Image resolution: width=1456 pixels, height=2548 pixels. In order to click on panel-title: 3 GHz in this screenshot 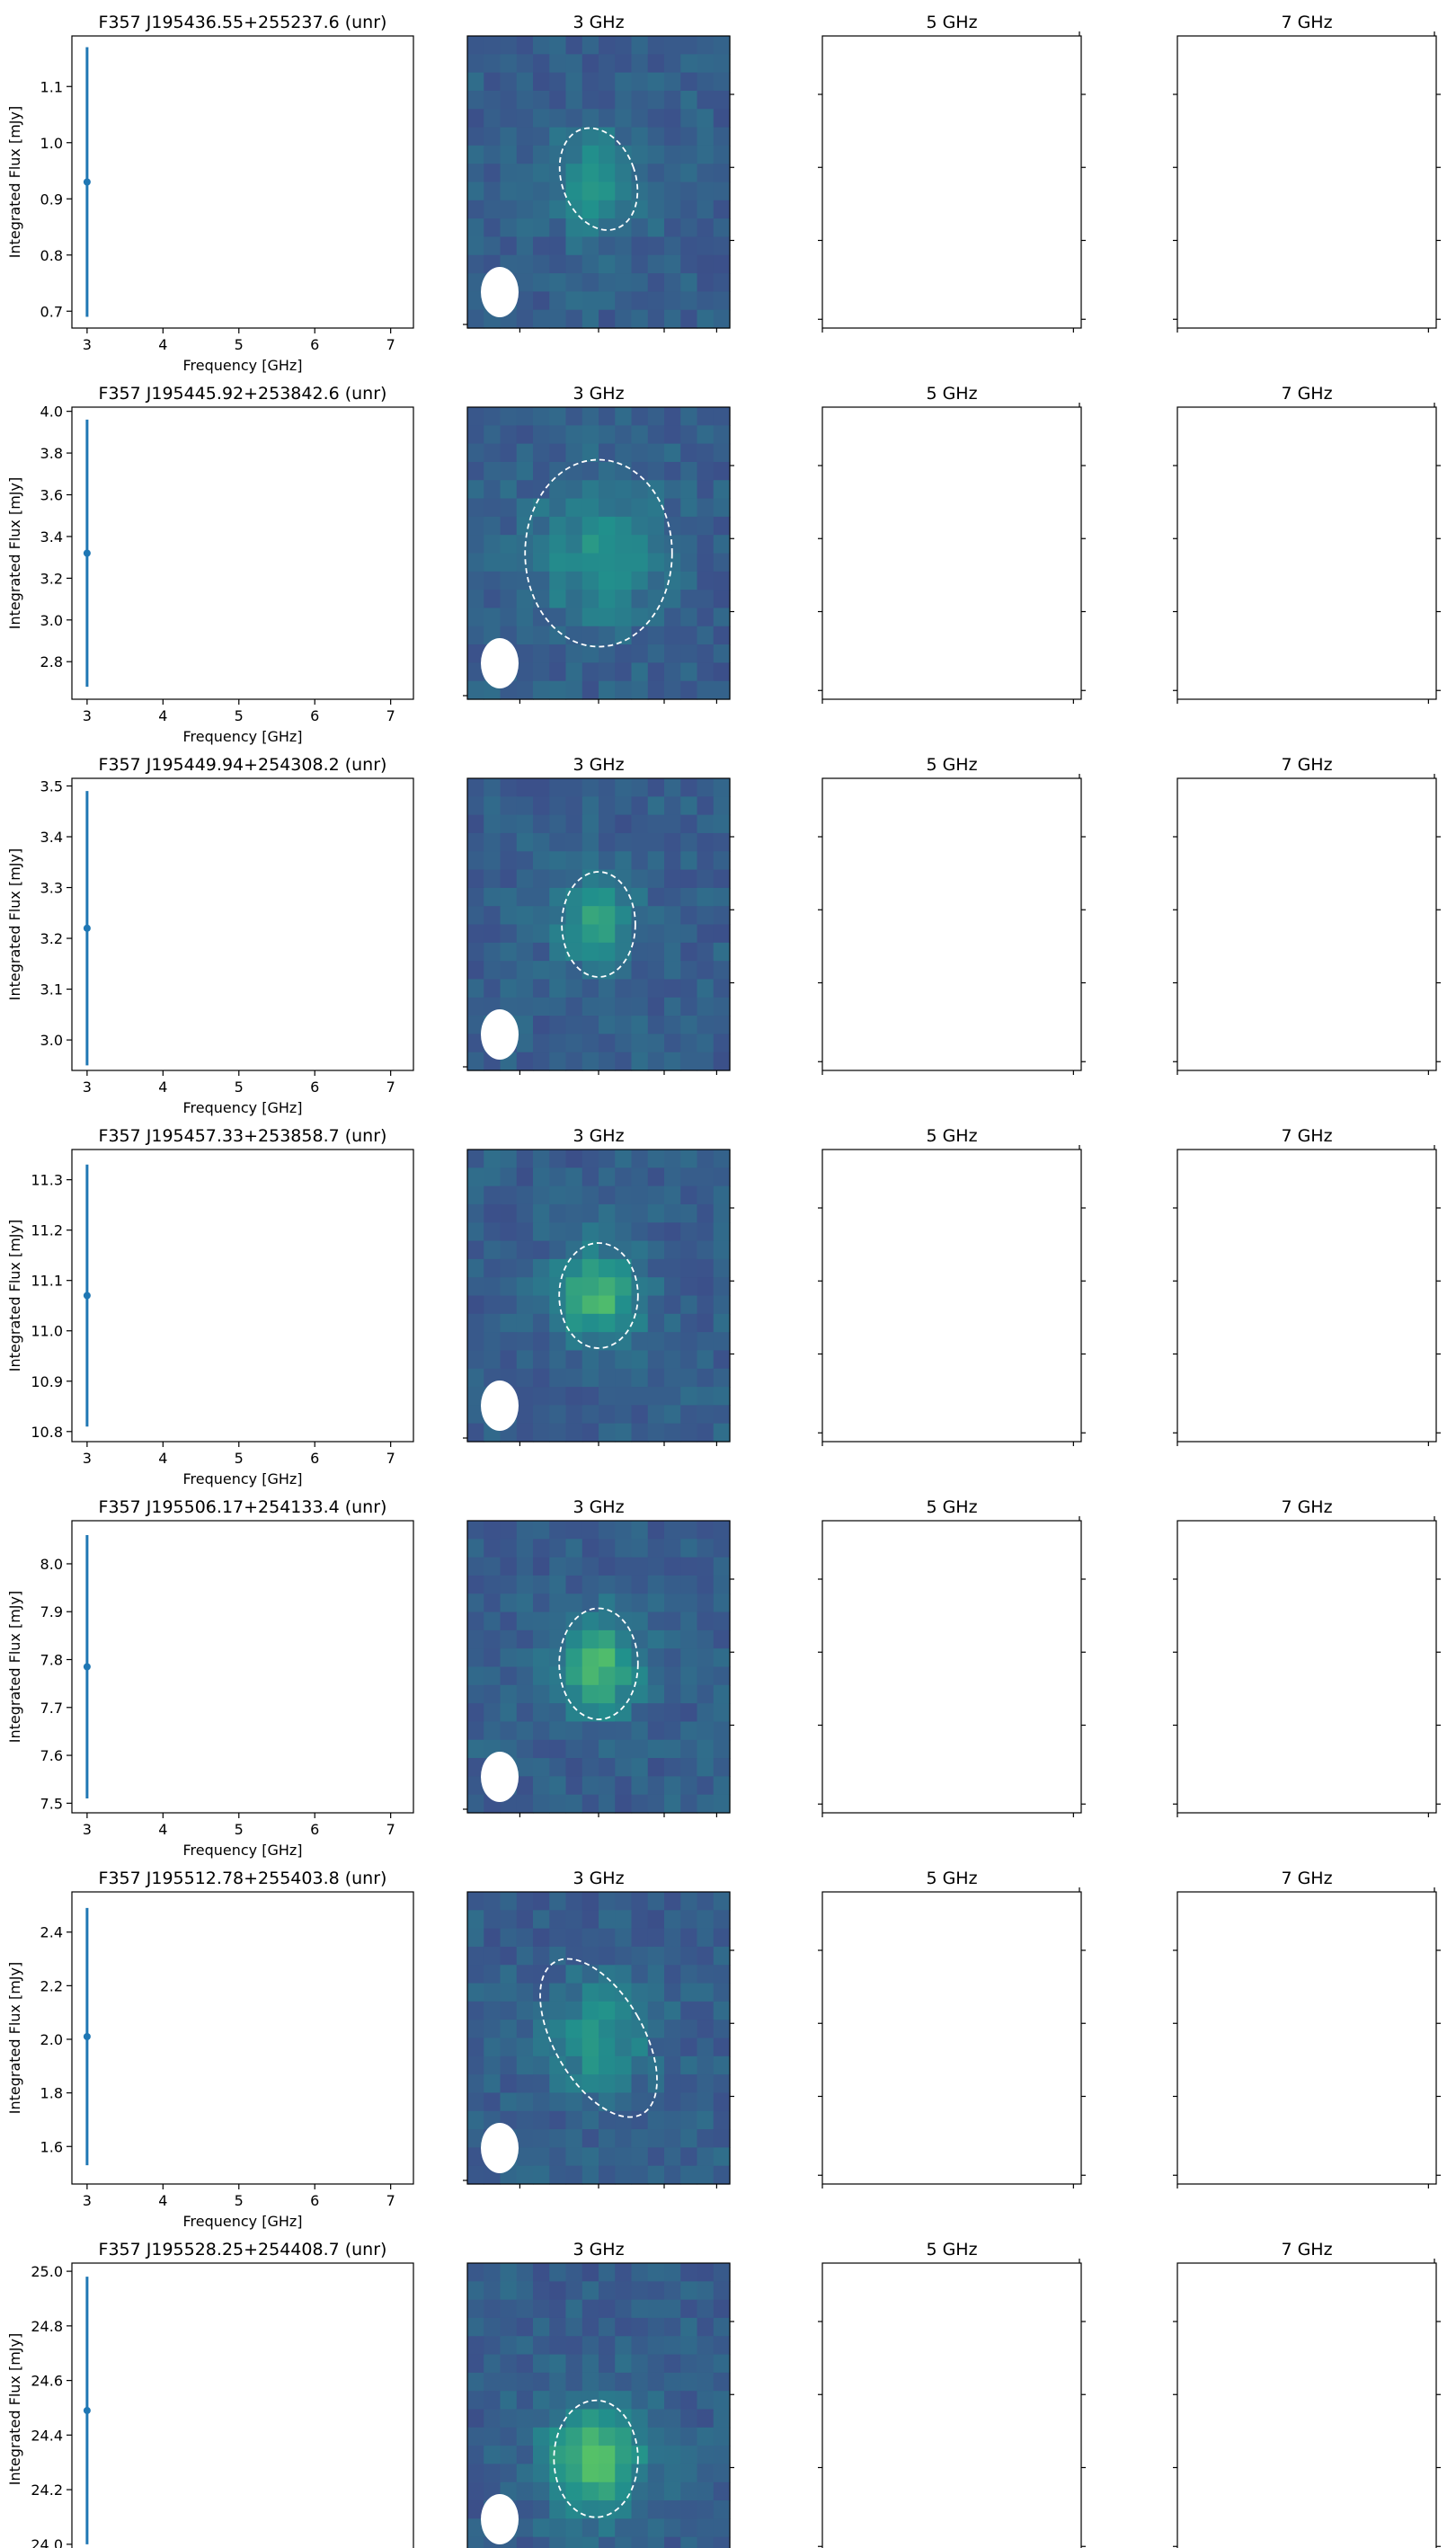, I will do `click(598, 23)`.